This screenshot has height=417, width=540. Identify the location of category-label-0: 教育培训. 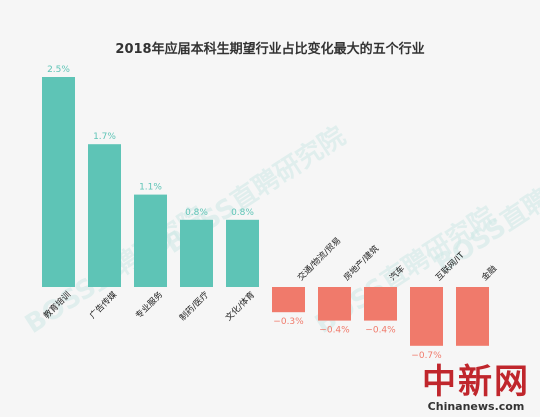
(57, 305).